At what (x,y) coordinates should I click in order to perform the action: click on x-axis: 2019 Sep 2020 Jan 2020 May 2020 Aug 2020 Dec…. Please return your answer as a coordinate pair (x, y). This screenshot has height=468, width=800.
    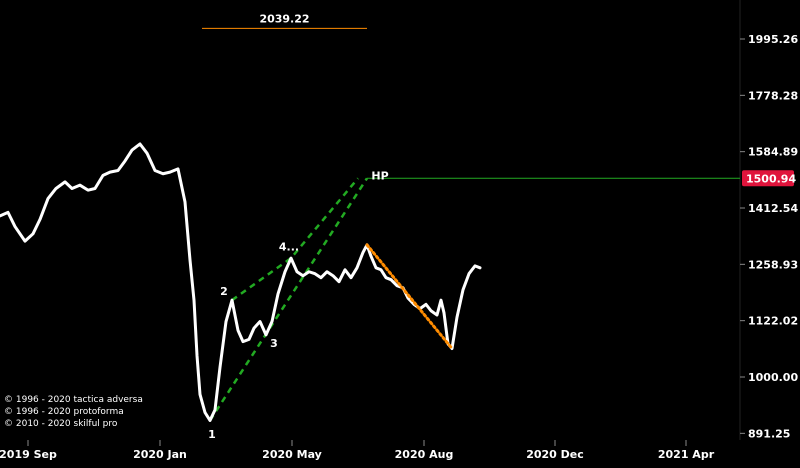
    Looking at the image, I should click on (357, 450).